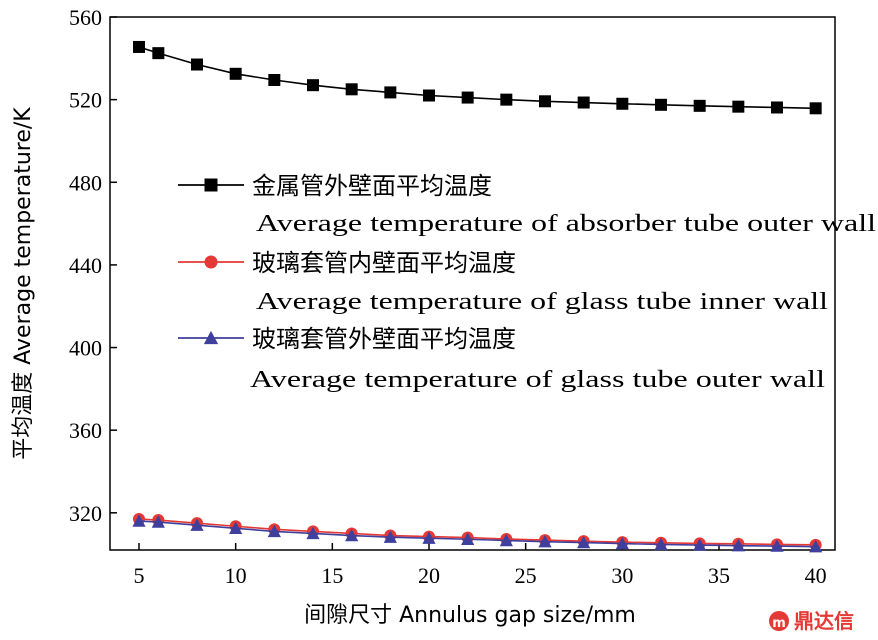 The image size is (878, 640). Describe the element at coordinates (85, 17) in the screenshot. I see `y-tick-label: 560` at that location.